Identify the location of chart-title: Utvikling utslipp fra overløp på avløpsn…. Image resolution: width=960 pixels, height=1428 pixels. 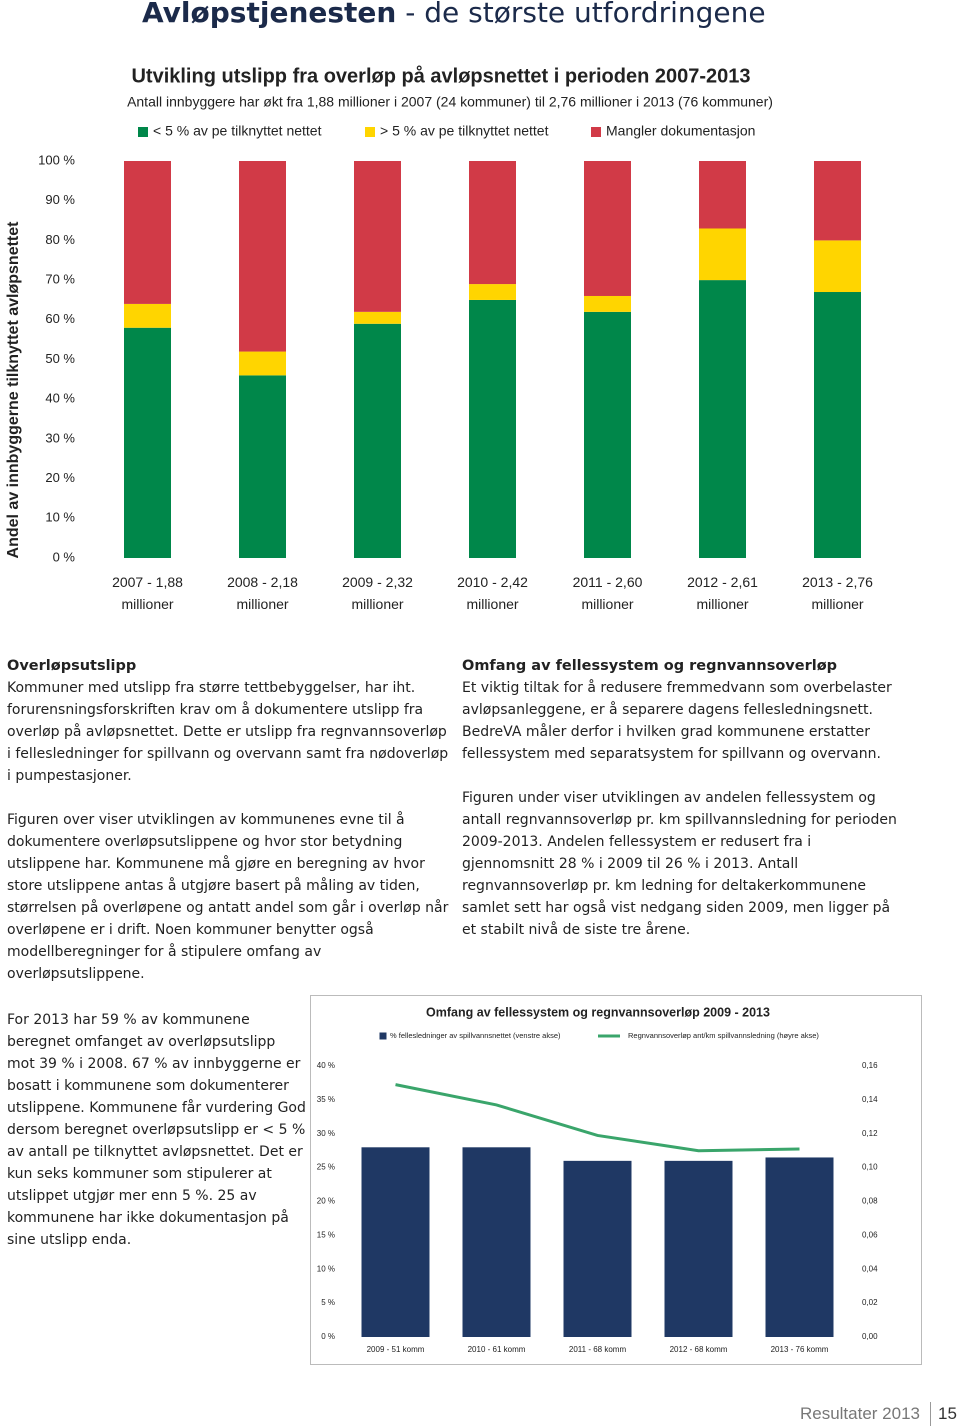
(440, 75).